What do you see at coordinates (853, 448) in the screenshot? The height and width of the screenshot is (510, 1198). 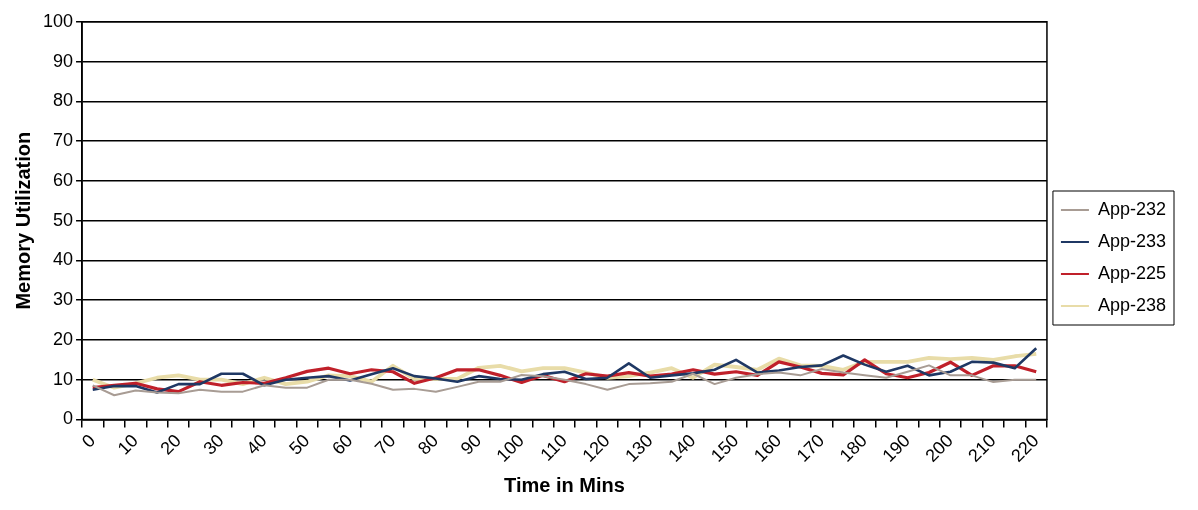 I see `x-tick-label: 180` at bounding box center [853, 448].